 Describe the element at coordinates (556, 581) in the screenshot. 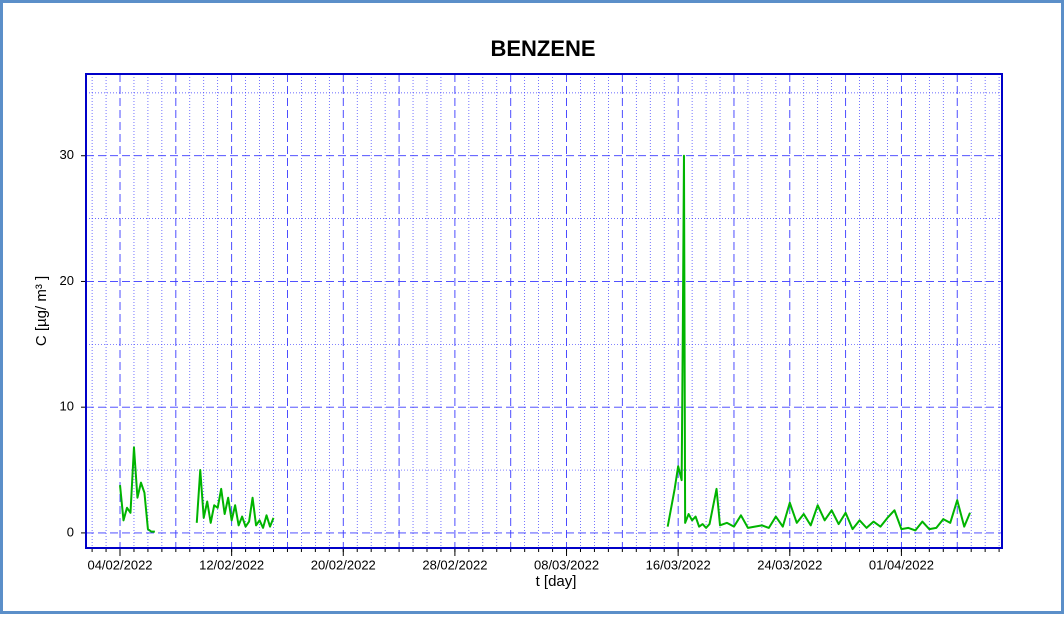

I see `x-axis-label: t [day]` at that location.